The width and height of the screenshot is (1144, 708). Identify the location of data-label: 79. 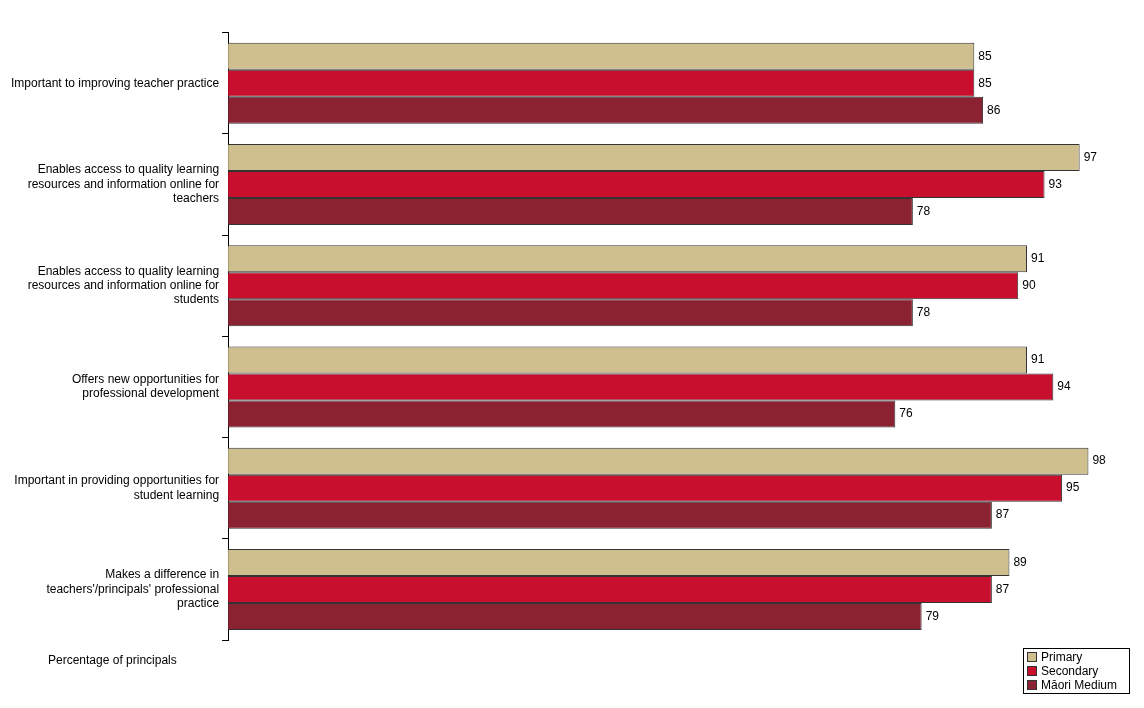
(932, 615).